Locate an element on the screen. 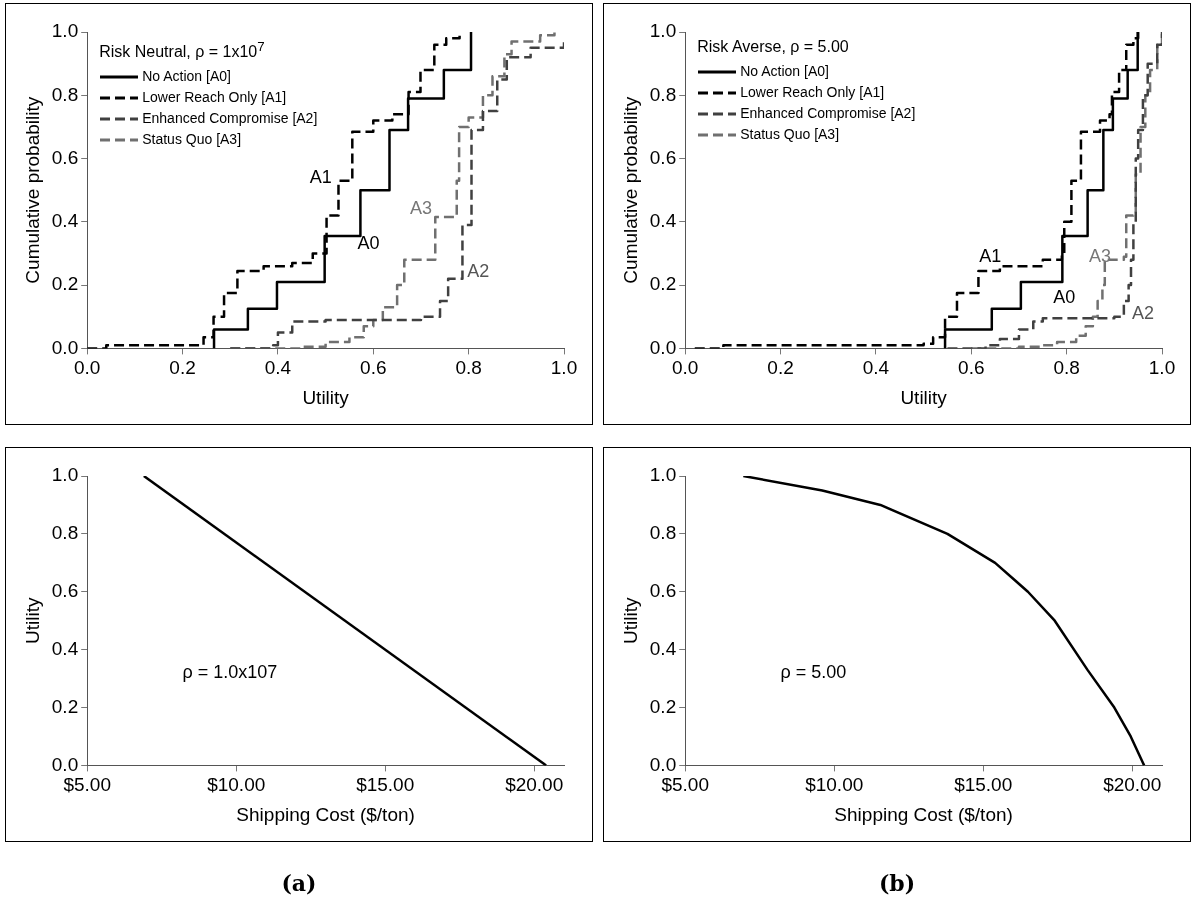  legend-title: Risk Neutral, ρ = 1x10$^{7}$ is located at coordinates (182, 50).